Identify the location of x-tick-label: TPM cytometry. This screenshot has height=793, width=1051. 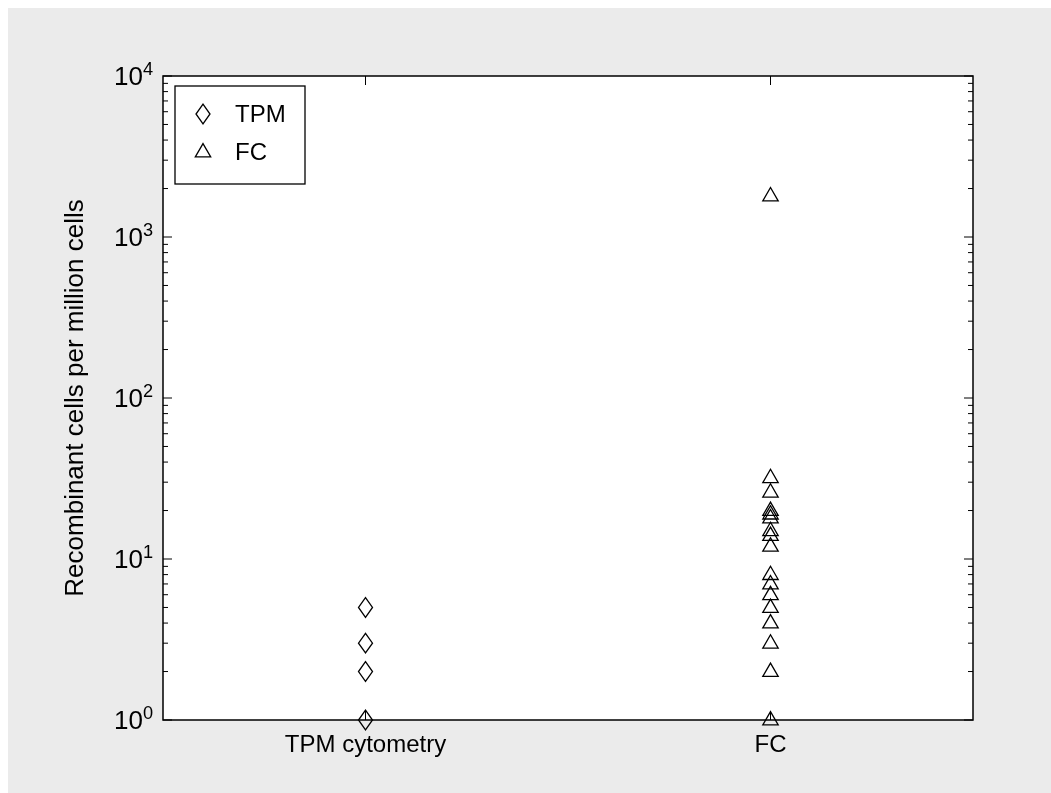
(365, 743).